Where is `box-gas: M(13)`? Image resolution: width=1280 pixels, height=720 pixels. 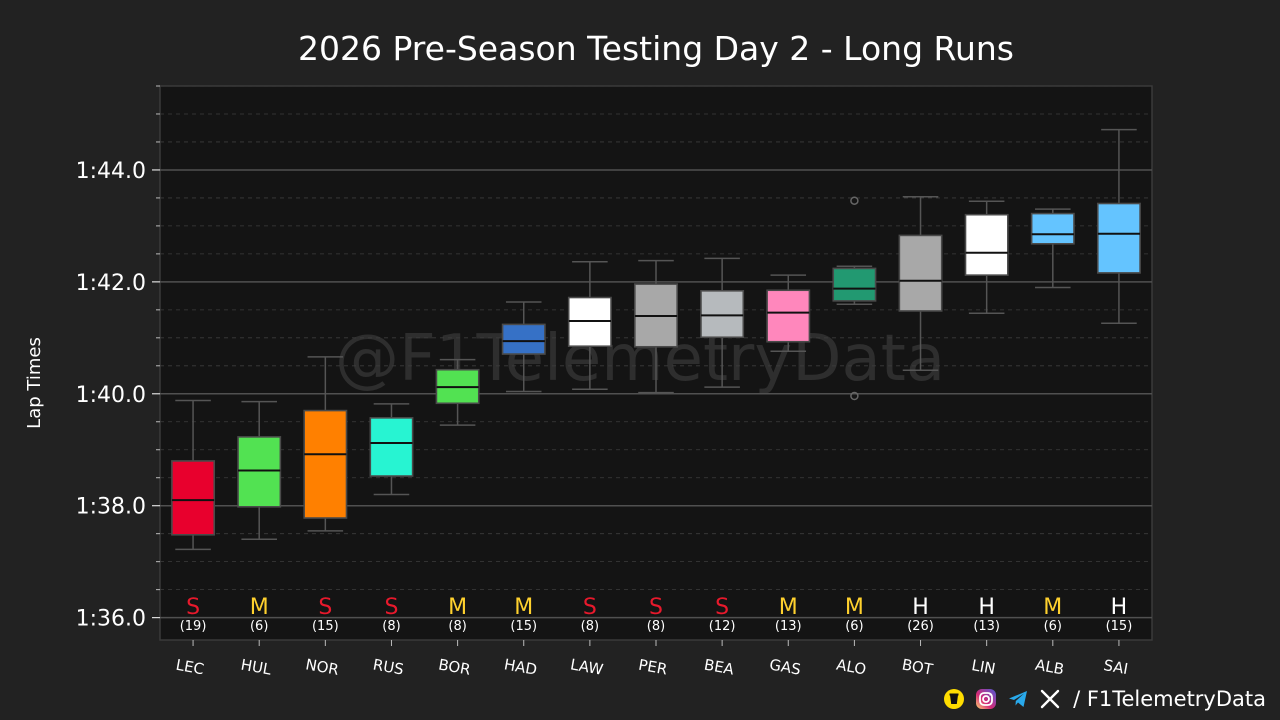
box-gas: M(13) is located at coordinates (788, 454).